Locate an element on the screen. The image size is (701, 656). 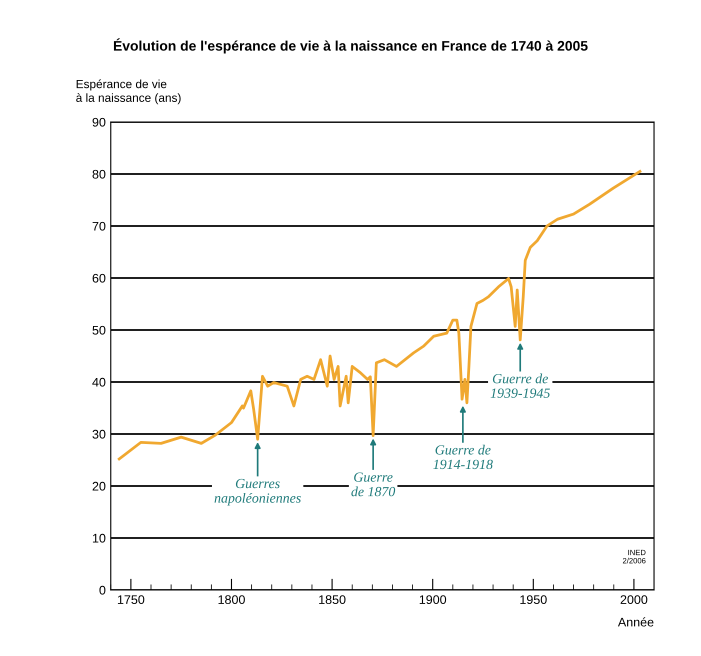
chart-title: Évolution de l'espérance de vie à la naissance en France de 1740 à 2005 is located at coordinates (351, 46).